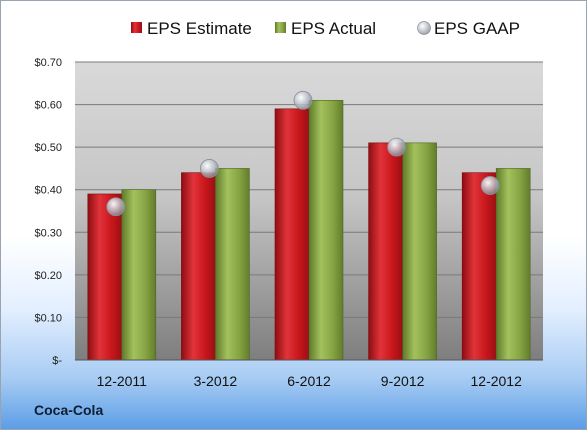 Image resolution: width=587 pixels, height=430 pixels. I want to click on eps-estimate-legend-label: EPS Estimate, so click(199, 28).